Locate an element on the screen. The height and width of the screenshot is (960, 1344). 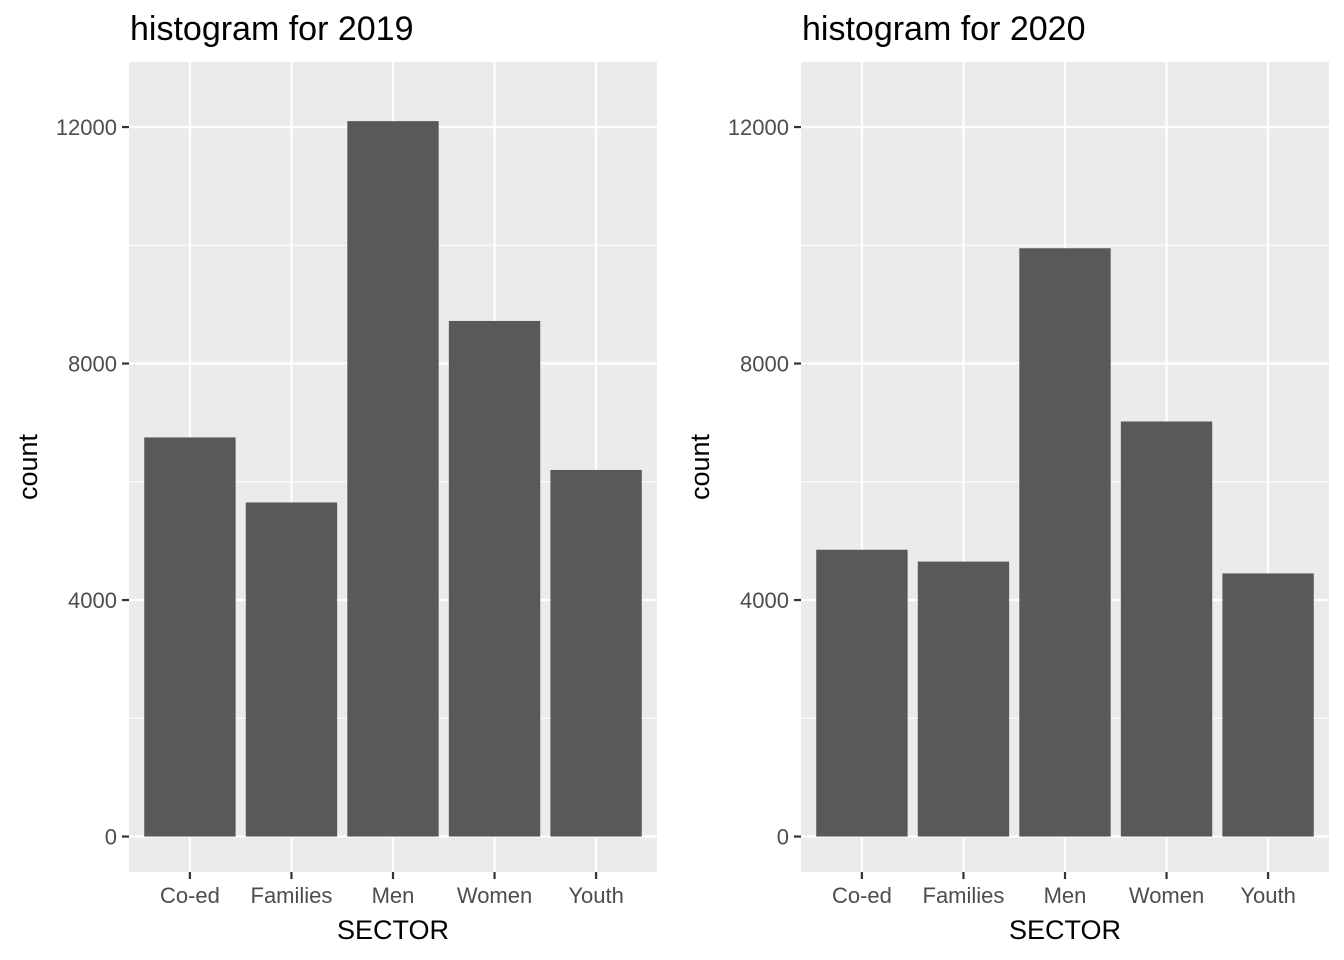
chart-title: histogram for 2020 is located at coordinates (944, 29).